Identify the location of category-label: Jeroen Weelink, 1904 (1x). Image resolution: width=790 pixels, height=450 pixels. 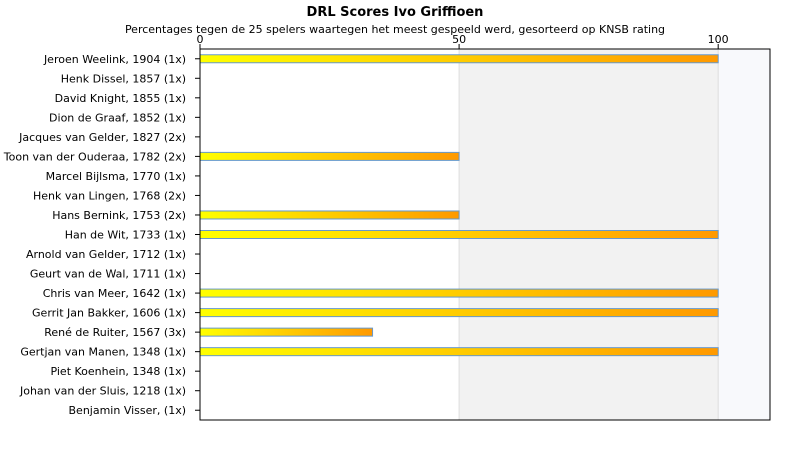
(114, 59).